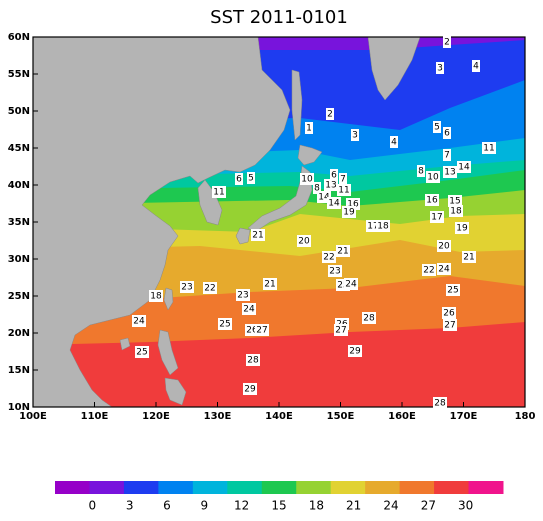  Describe the element at coordinates (309, 129) in the screenshot. I see `contour-label: 1` at that location.